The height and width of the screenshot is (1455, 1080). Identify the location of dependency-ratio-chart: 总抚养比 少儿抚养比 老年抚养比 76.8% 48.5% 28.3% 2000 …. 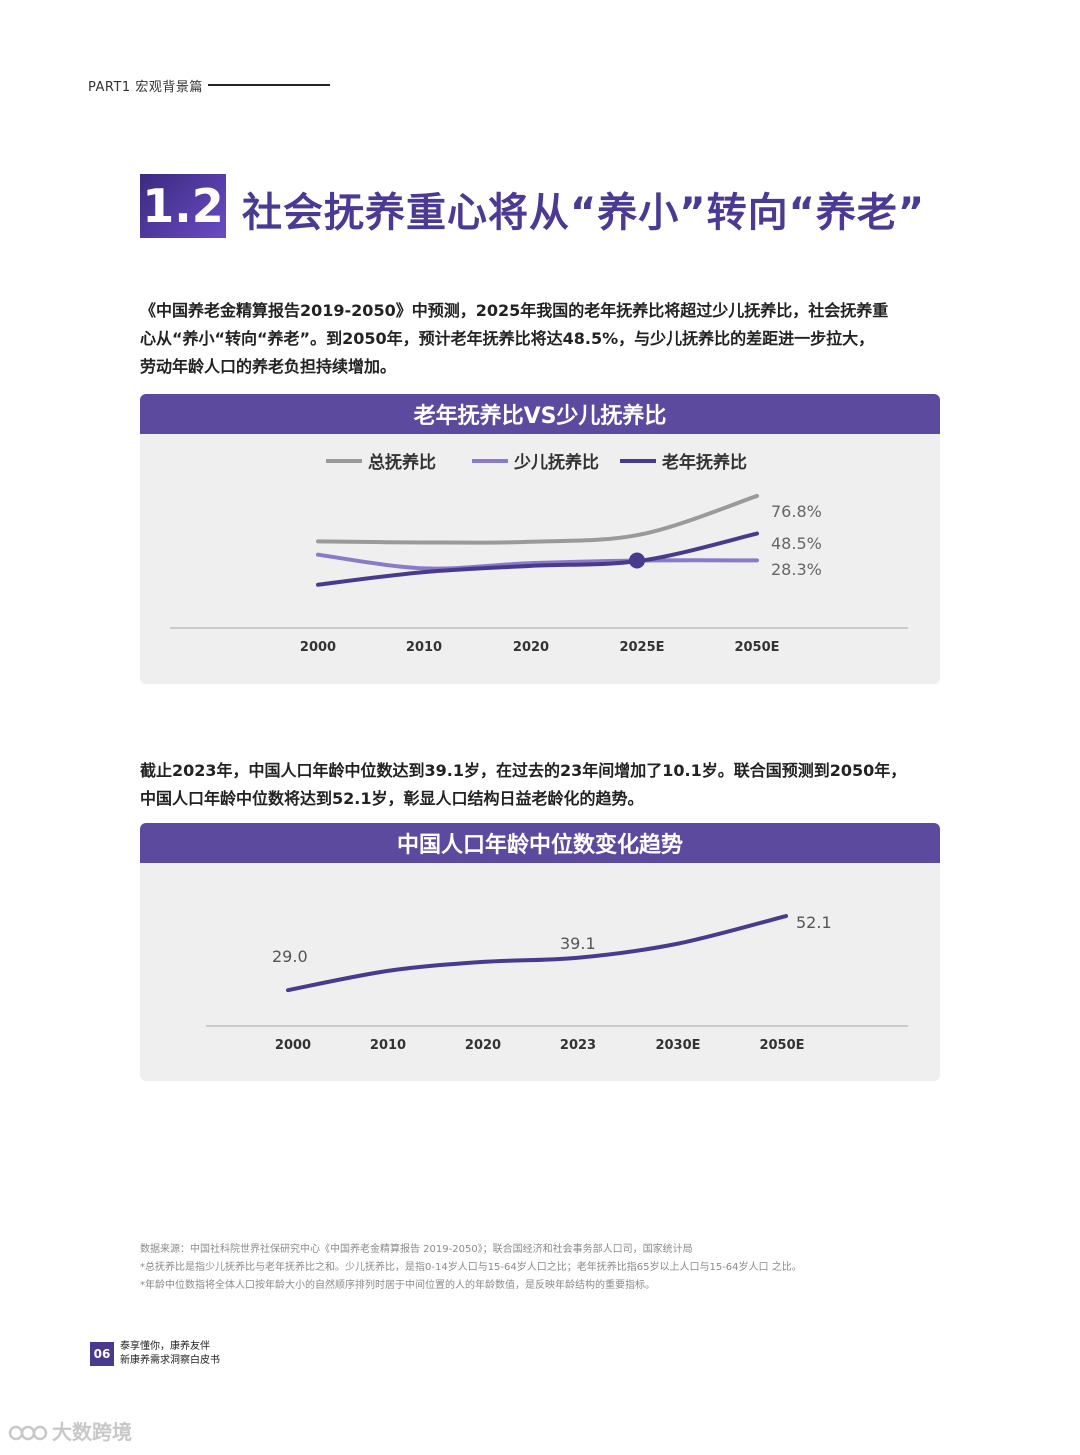
(539, 553).